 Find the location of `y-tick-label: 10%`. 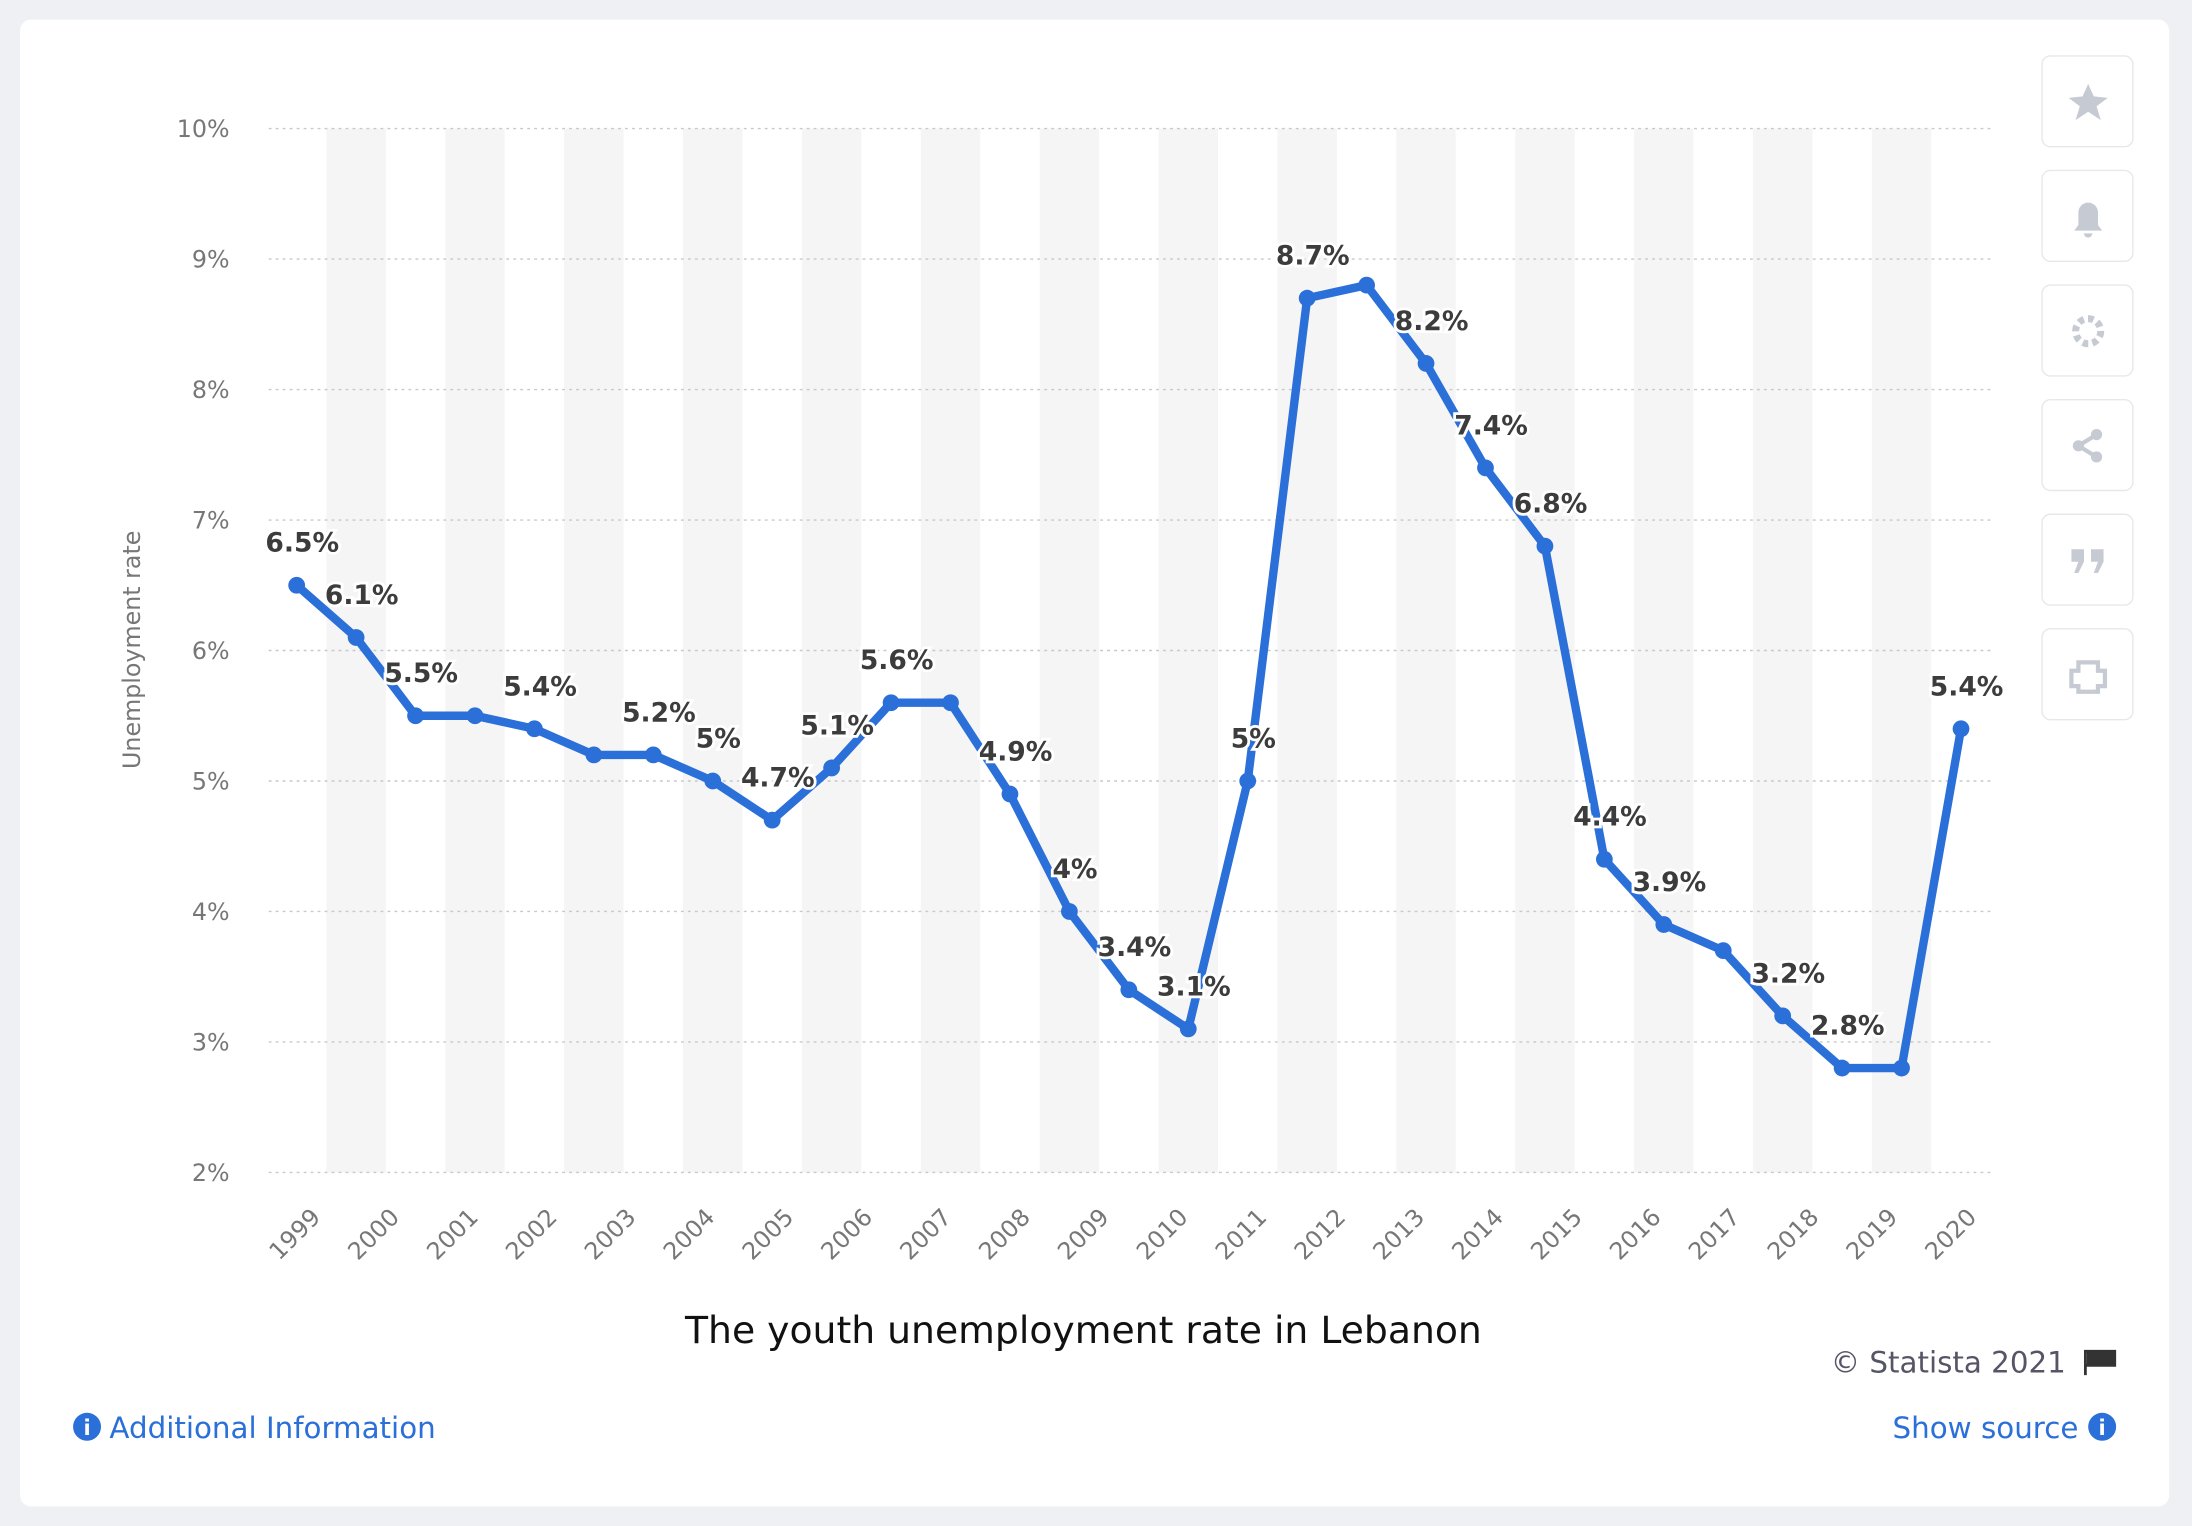

y-tick-label: 10% is located at coordinates (203, 129).